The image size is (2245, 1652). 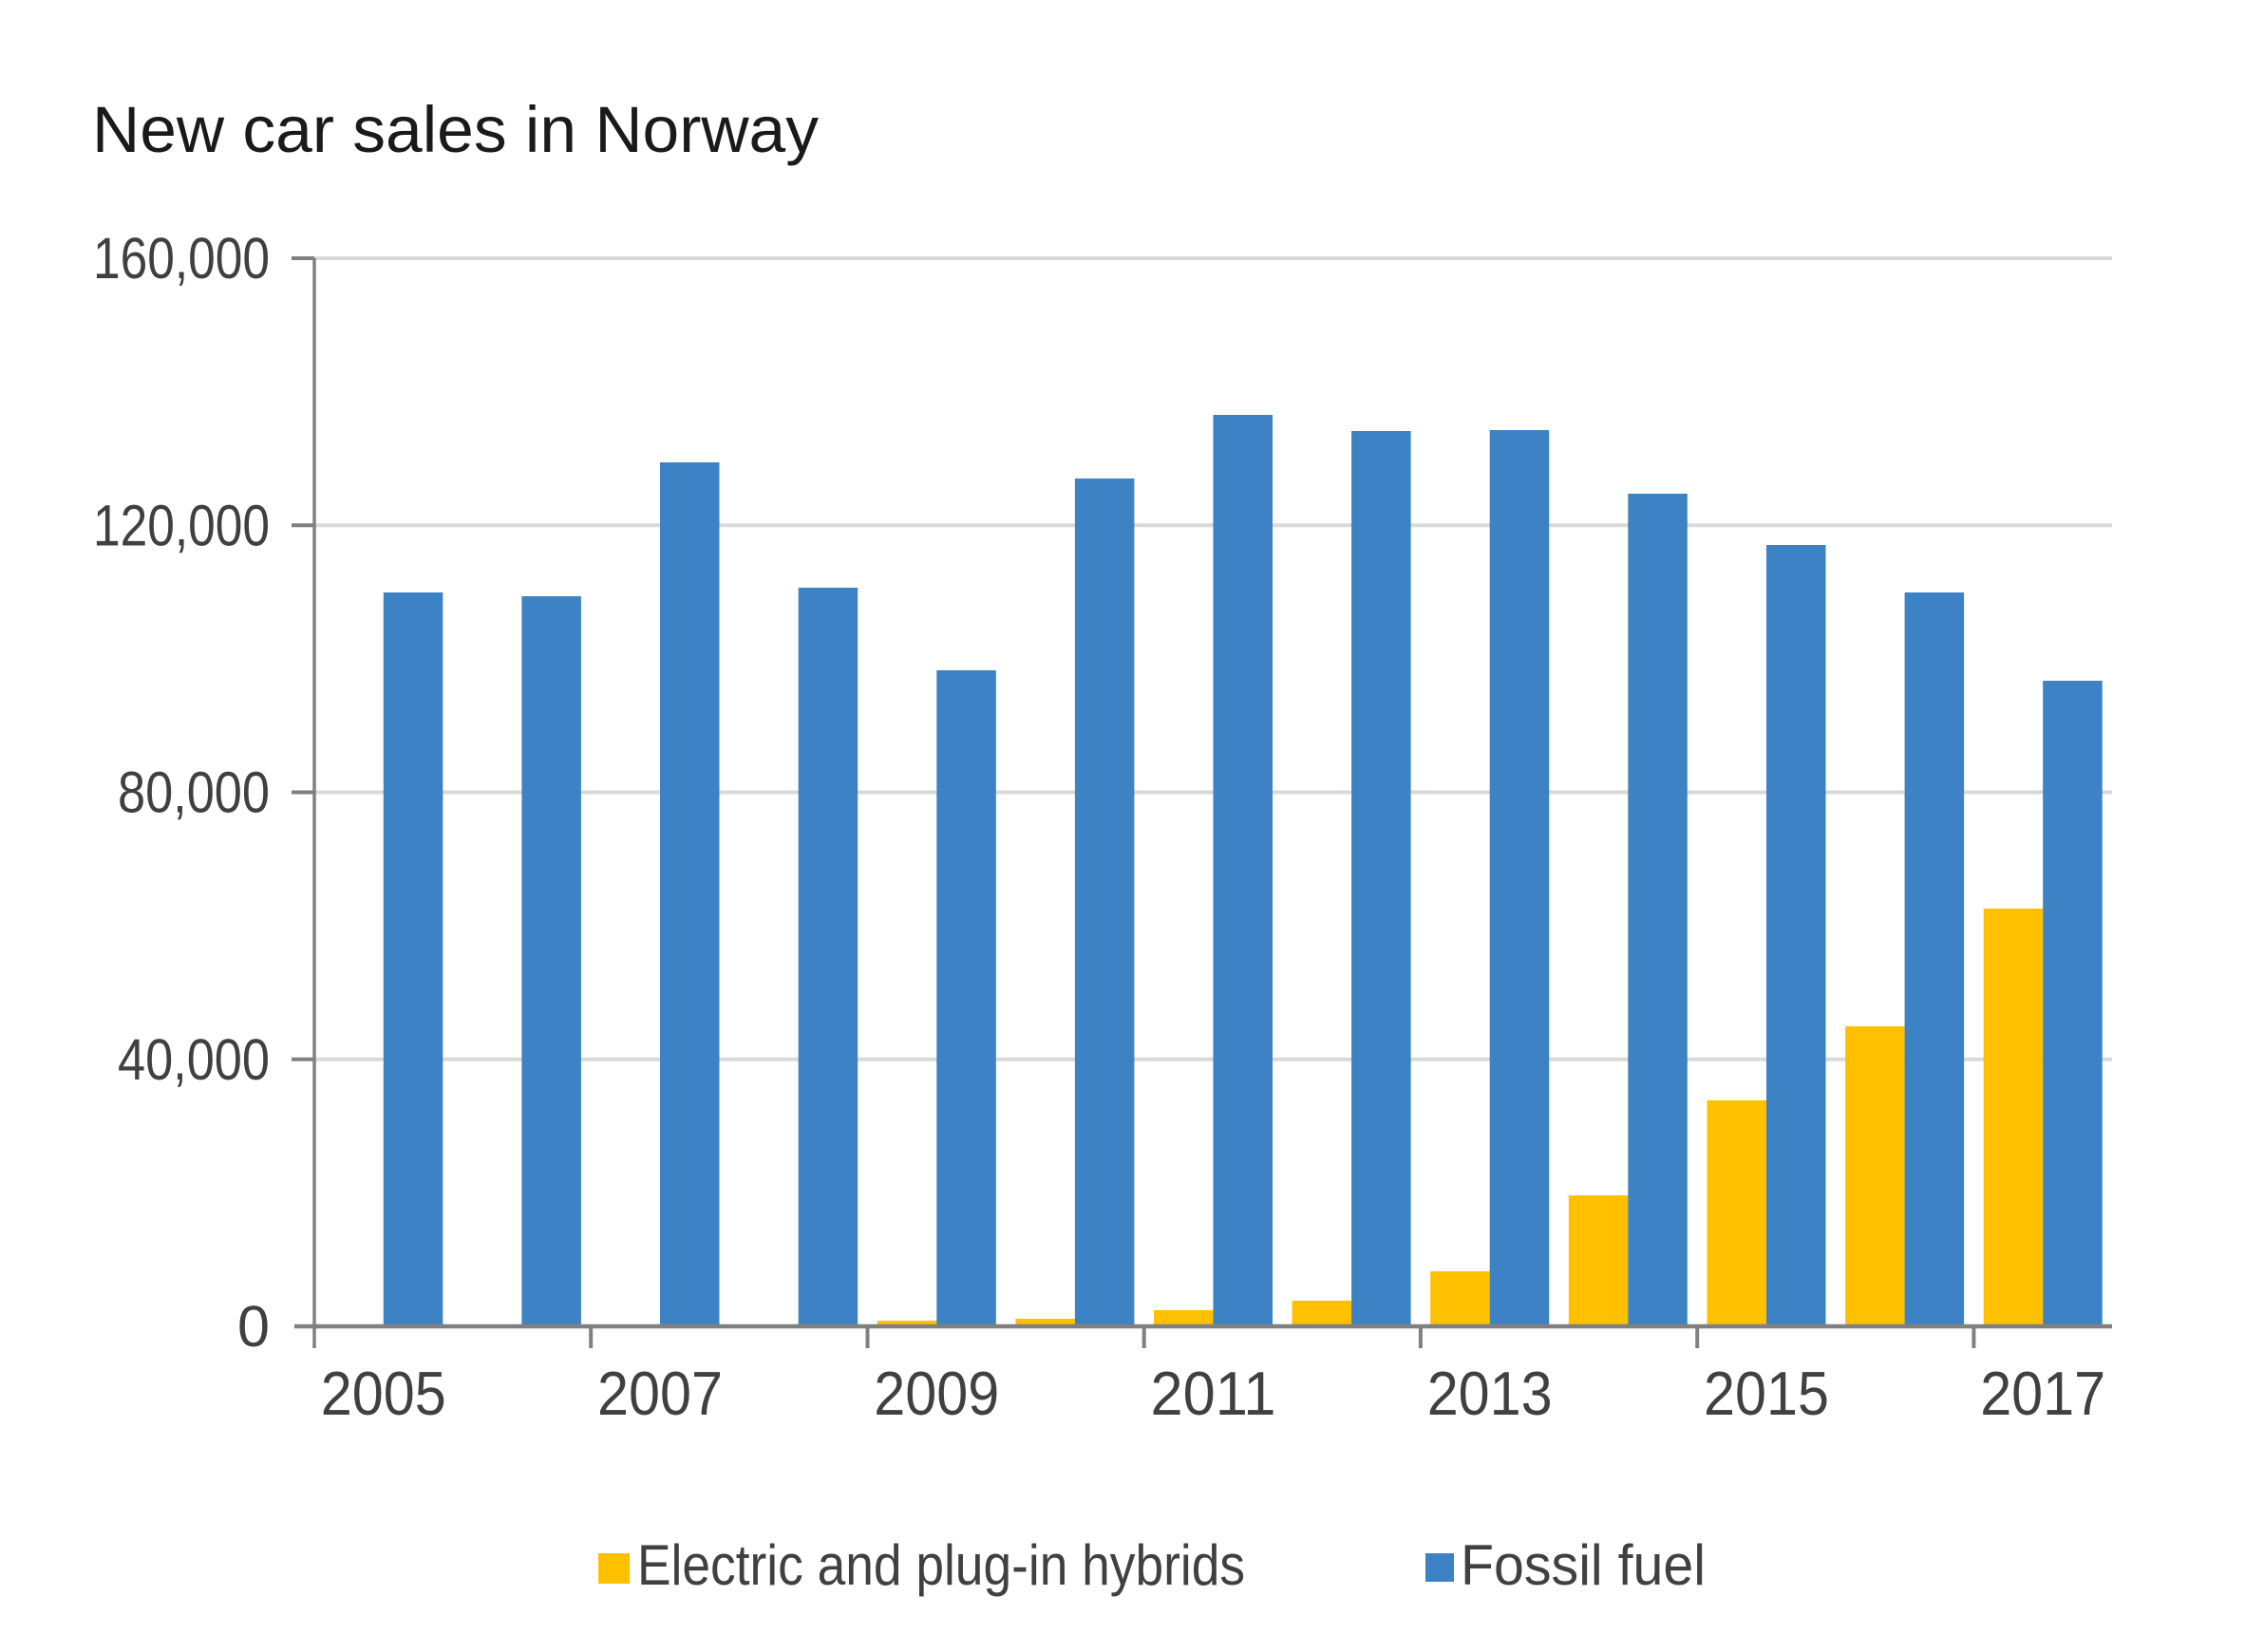 I want to click on svg-text: 120,000, so click(x=181, y=525).